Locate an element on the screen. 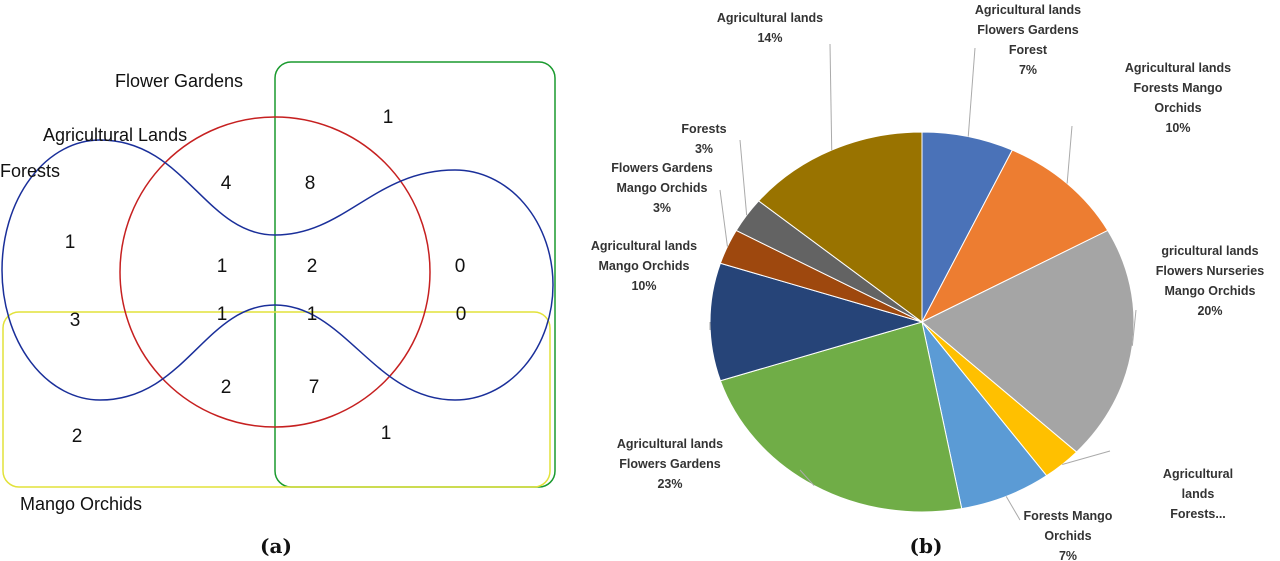  pie-slice-label: Agricultural lands Mango Orchids 10% is located at coordinates (644, 266).